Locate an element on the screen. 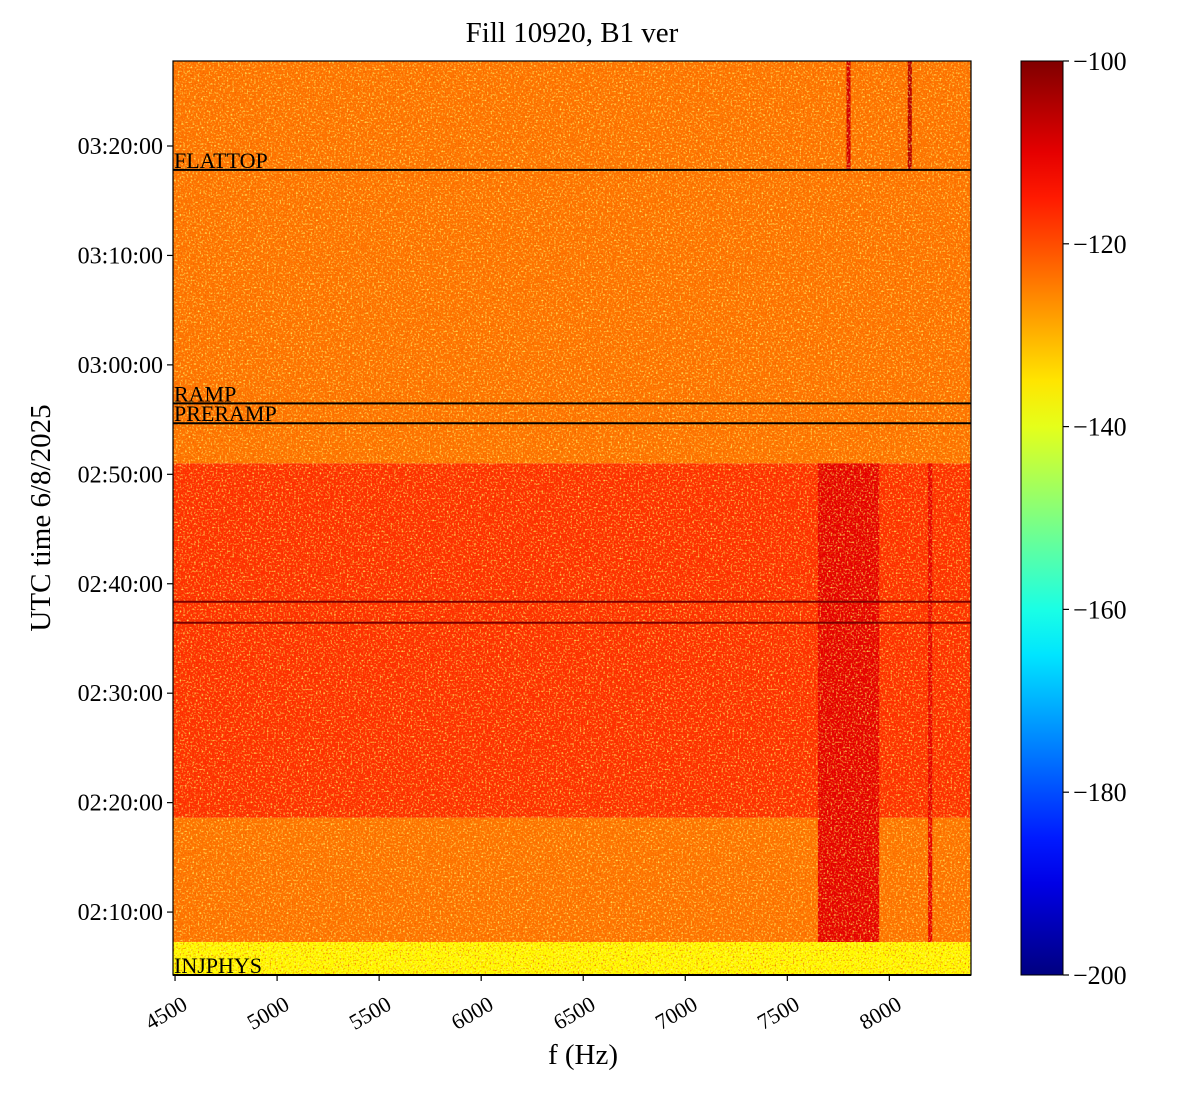  x-tick-label: 5000 is located at coordinates (268, 1013).